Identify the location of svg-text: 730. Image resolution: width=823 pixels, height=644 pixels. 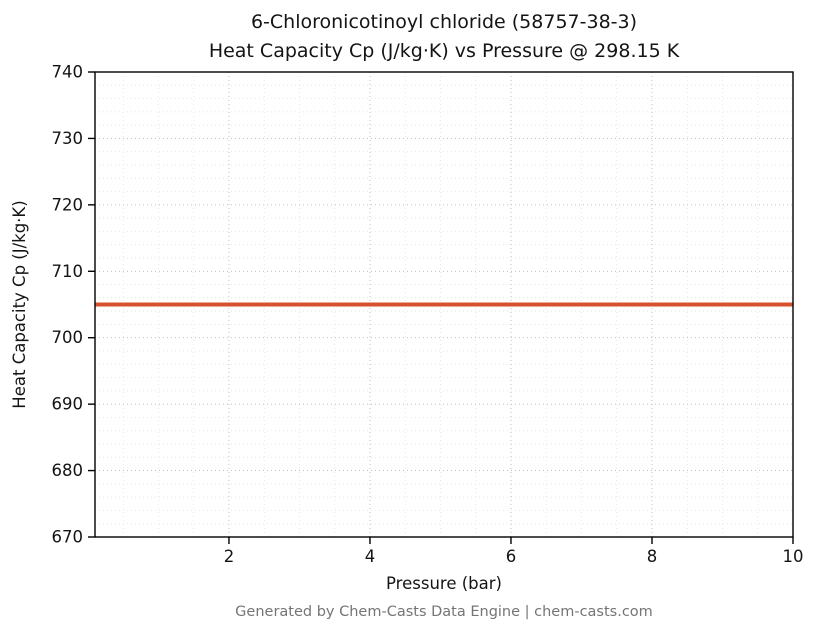
(68, 138).